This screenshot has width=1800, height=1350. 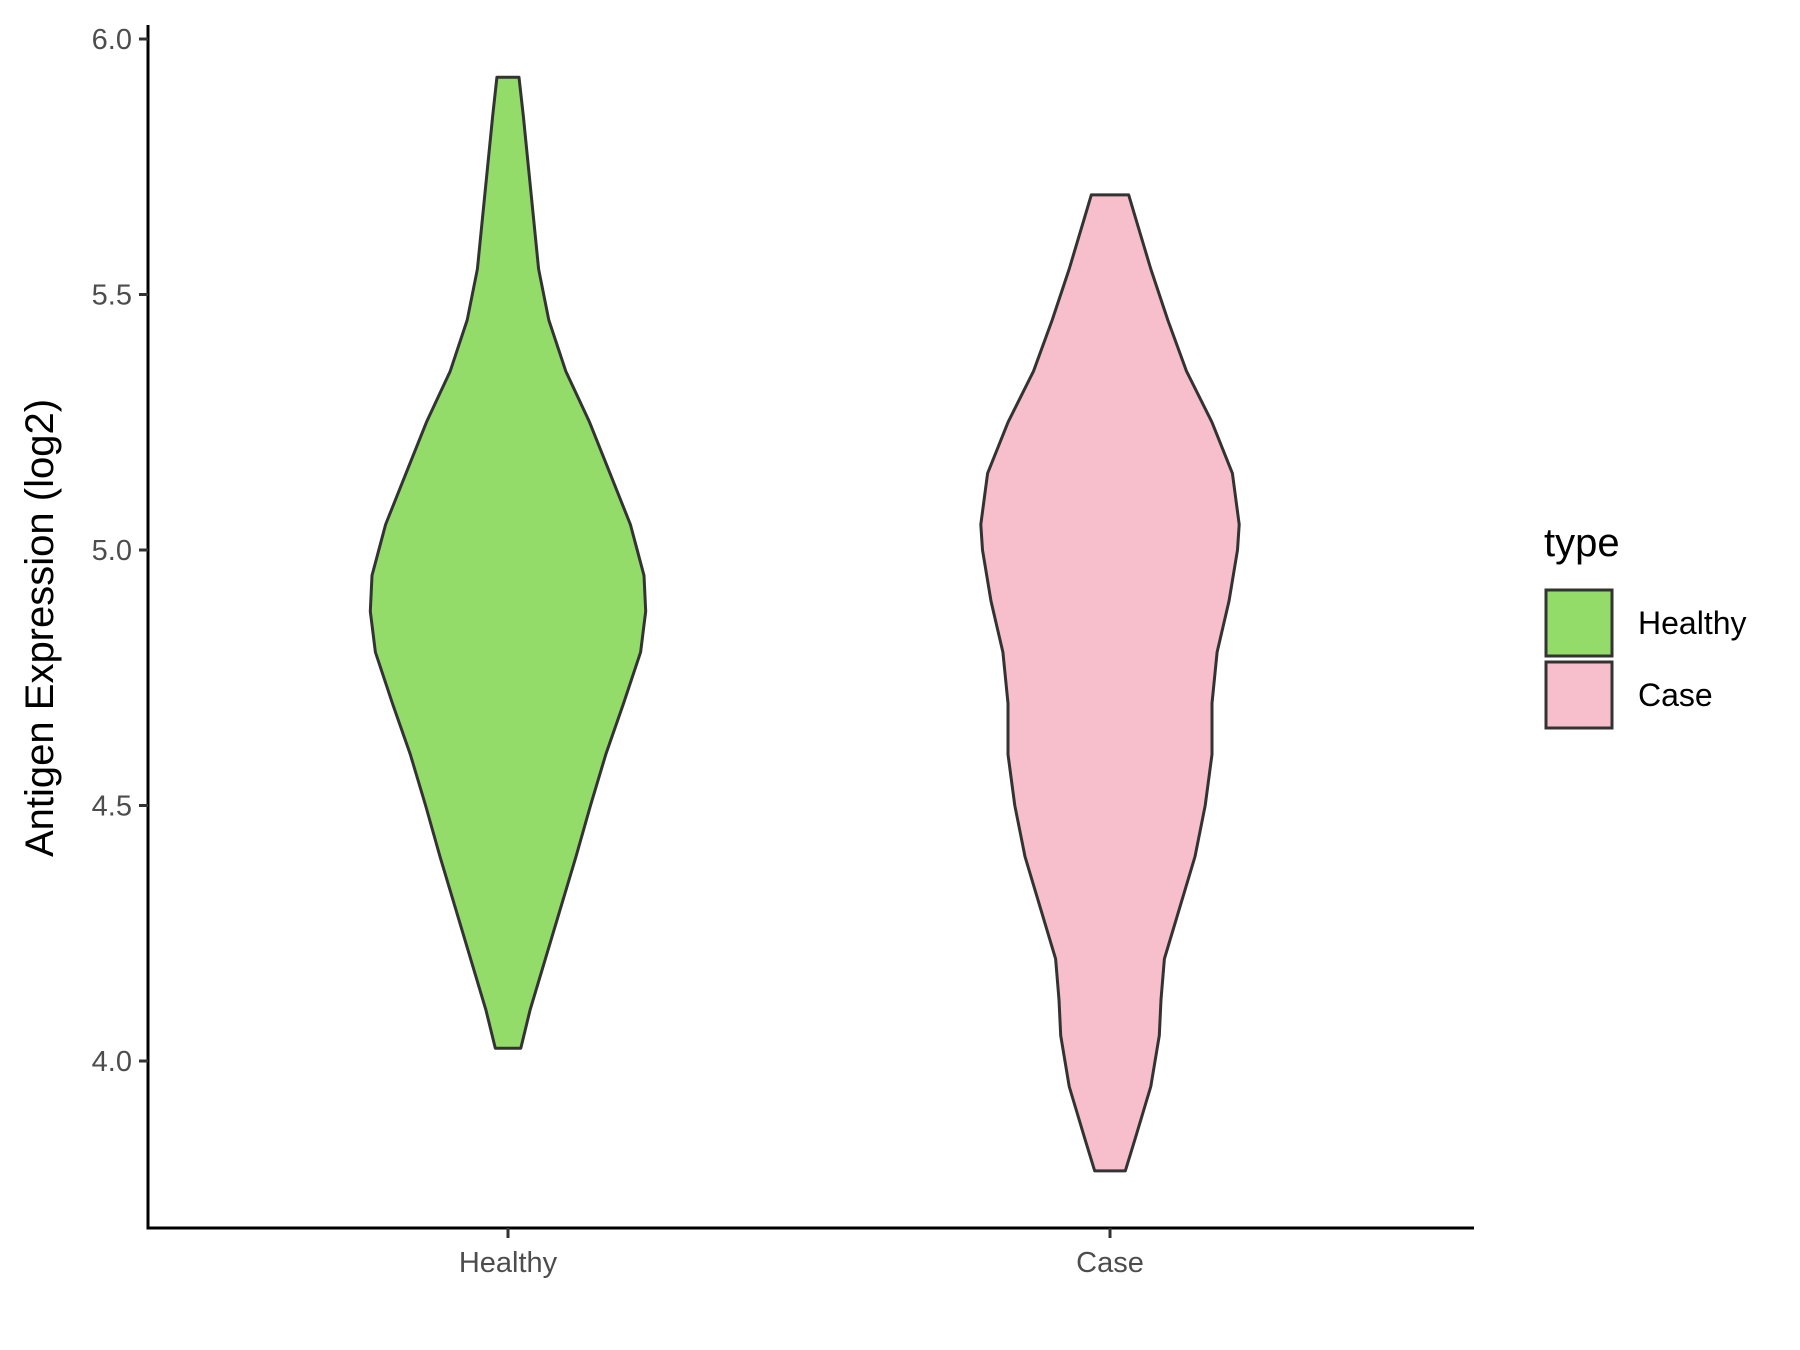 What do you see at coordinates (1110, 1263) in the screenshot?
I see `x-tick-label: Case` at bounding box center [1110, 1263].